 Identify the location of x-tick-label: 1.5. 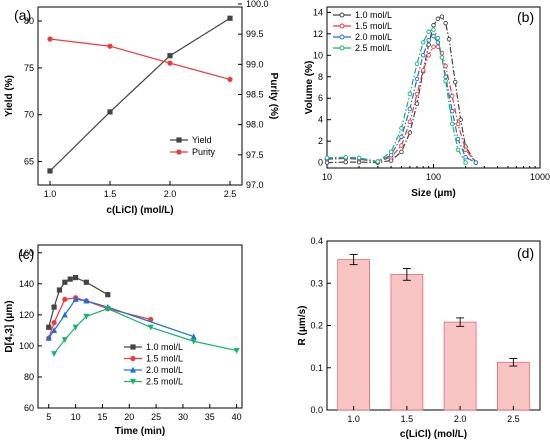
(407, 419).